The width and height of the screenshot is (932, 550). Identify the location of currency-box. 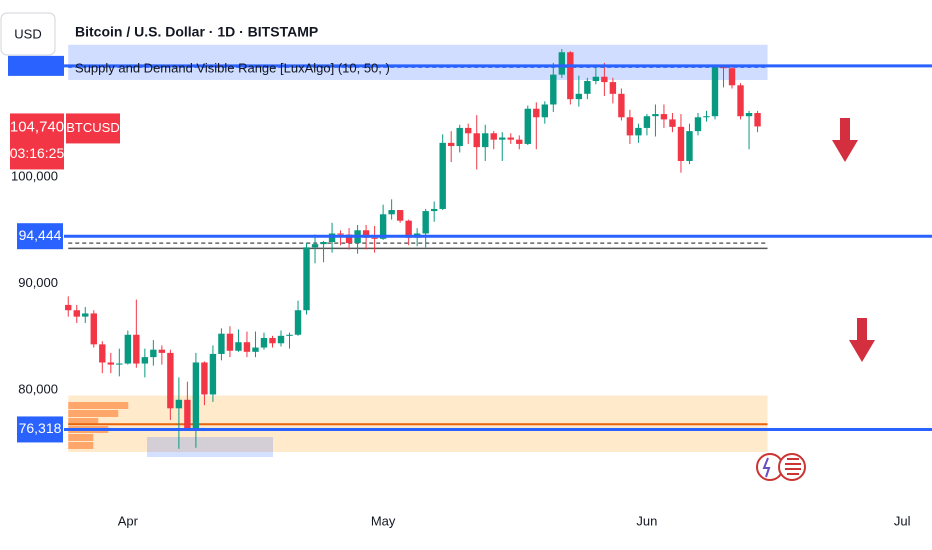
(28, 34).